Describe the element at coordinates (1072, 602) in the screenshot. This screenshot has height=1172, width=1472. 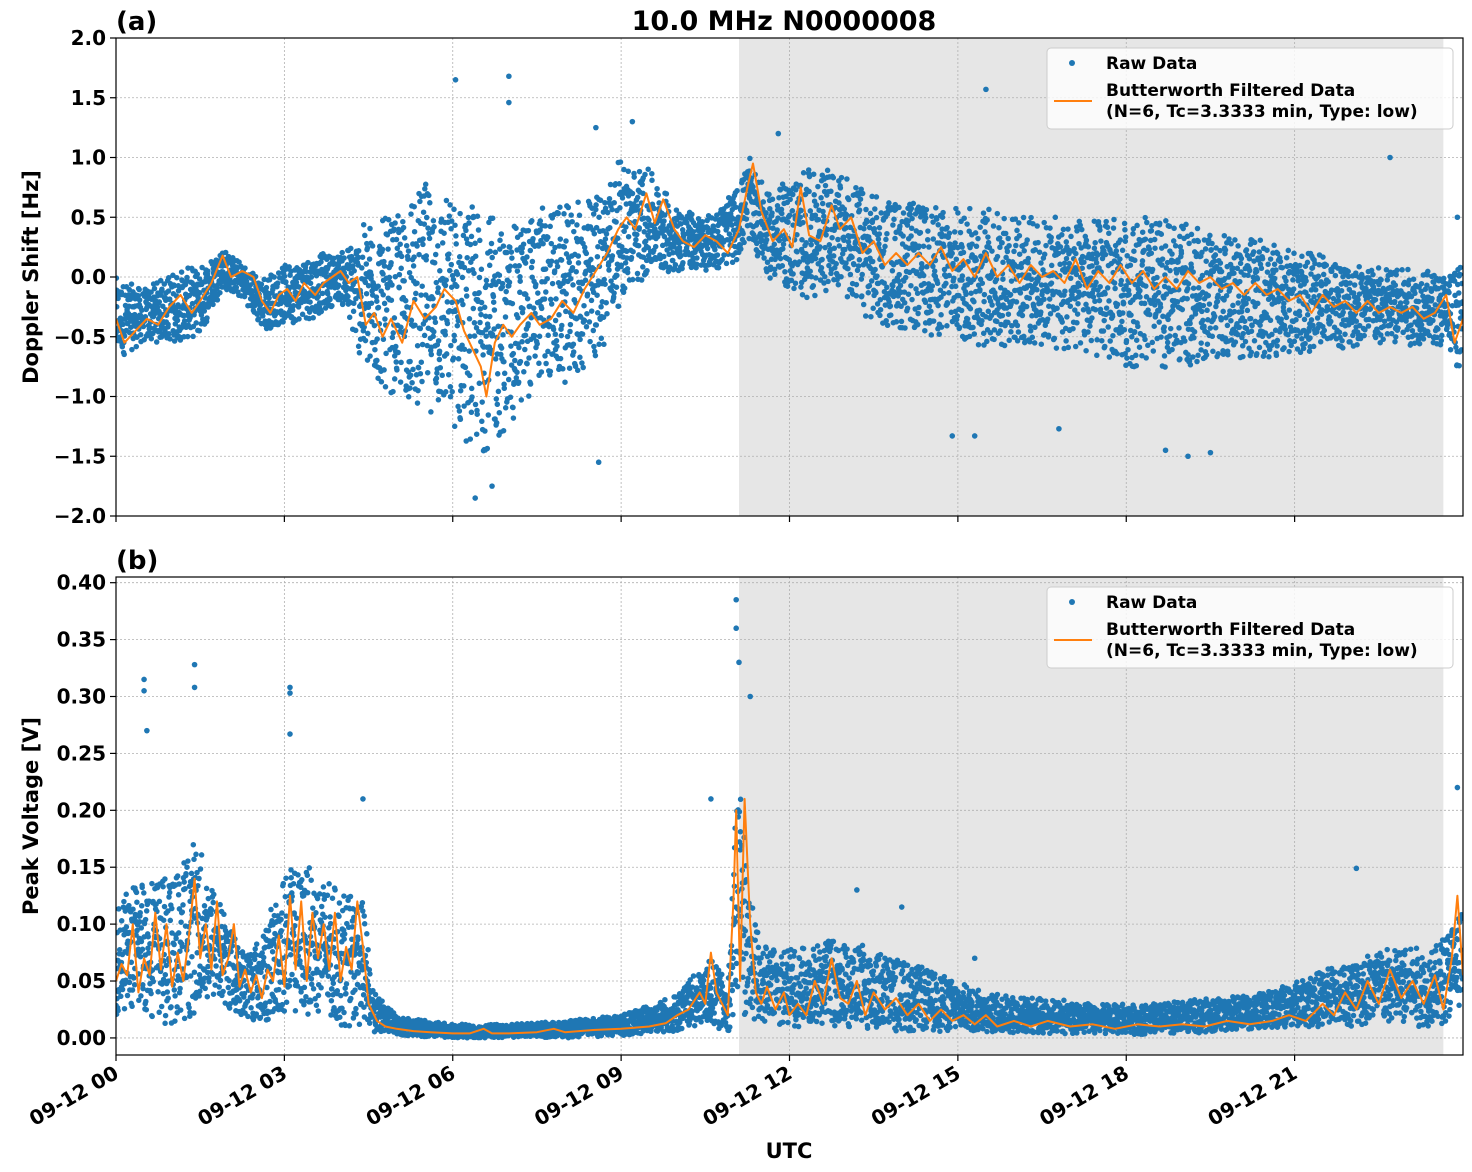
I see `panel-b-legend-raw-marker` at that location.